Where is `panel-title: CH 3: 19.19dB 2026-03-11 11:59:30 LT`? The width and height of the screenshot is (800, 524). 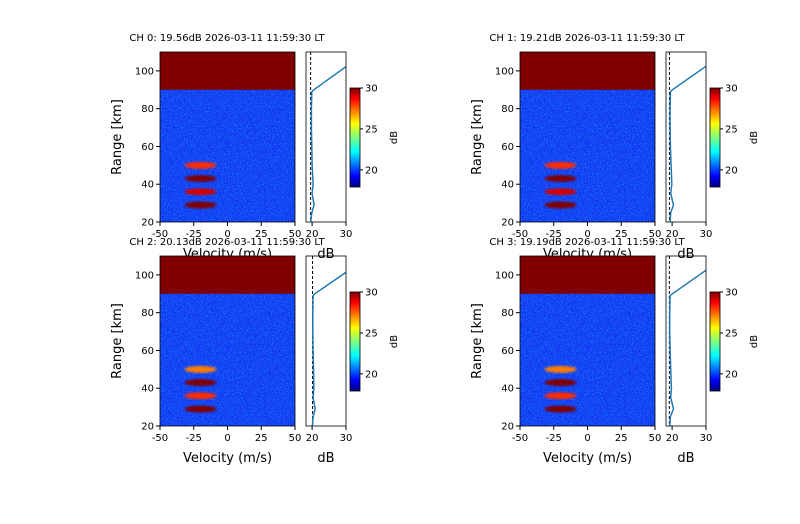 panel-title: CH 3: 19.19dB 2026-03-11 11:59:30 LT is located at coordinates (587, 242).